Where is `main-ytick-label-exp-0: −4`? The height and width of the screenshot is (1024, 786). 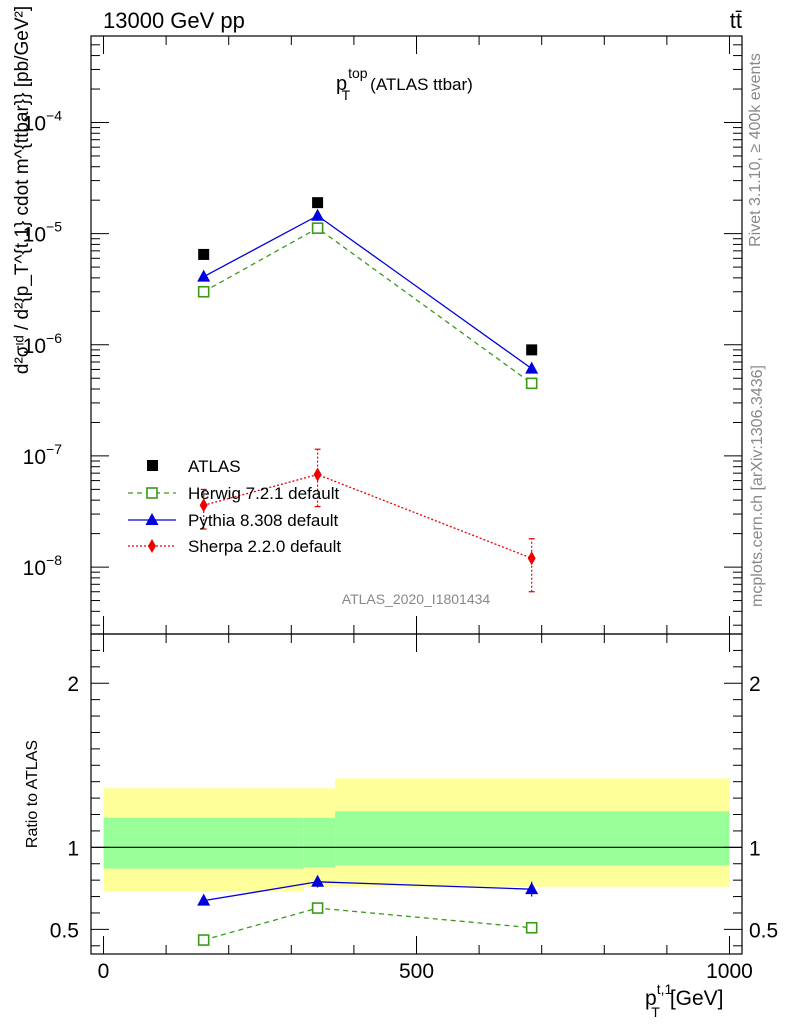 main-ytick-label-exp-0: −4 is located at coordinates (54, 115).